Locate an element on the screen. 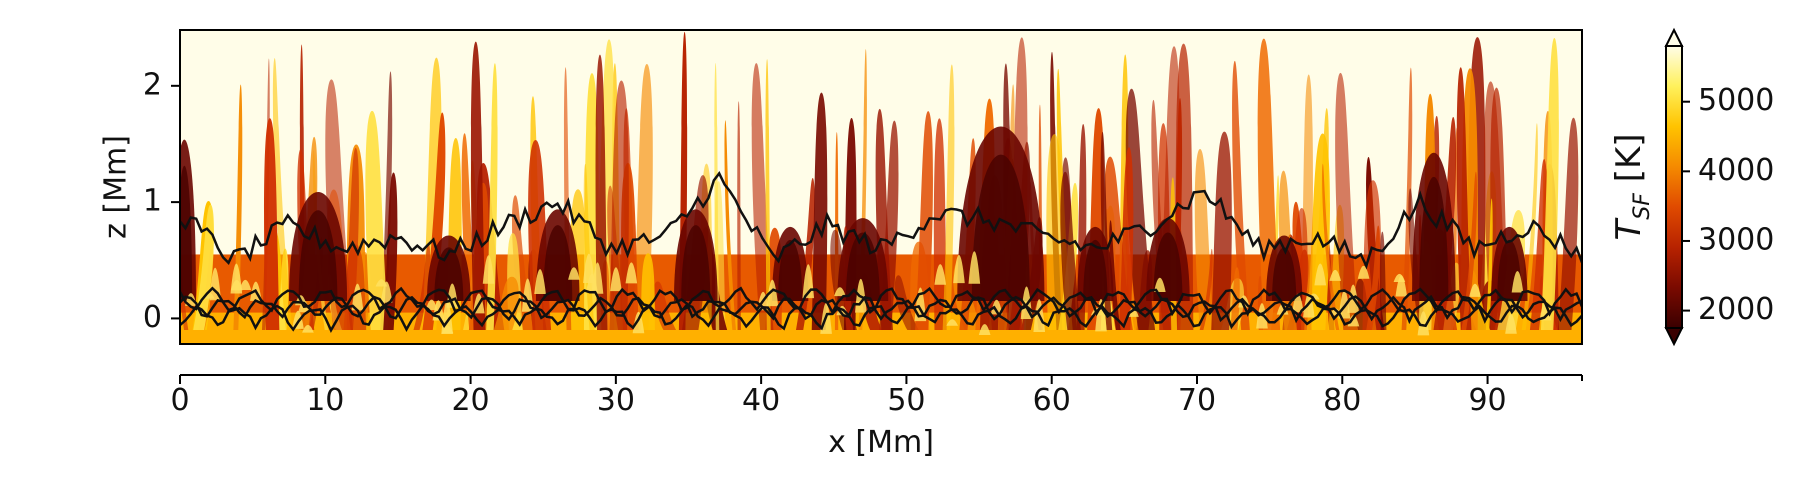  colorbar-extend-bottom is located at coordinates (1674, 337).